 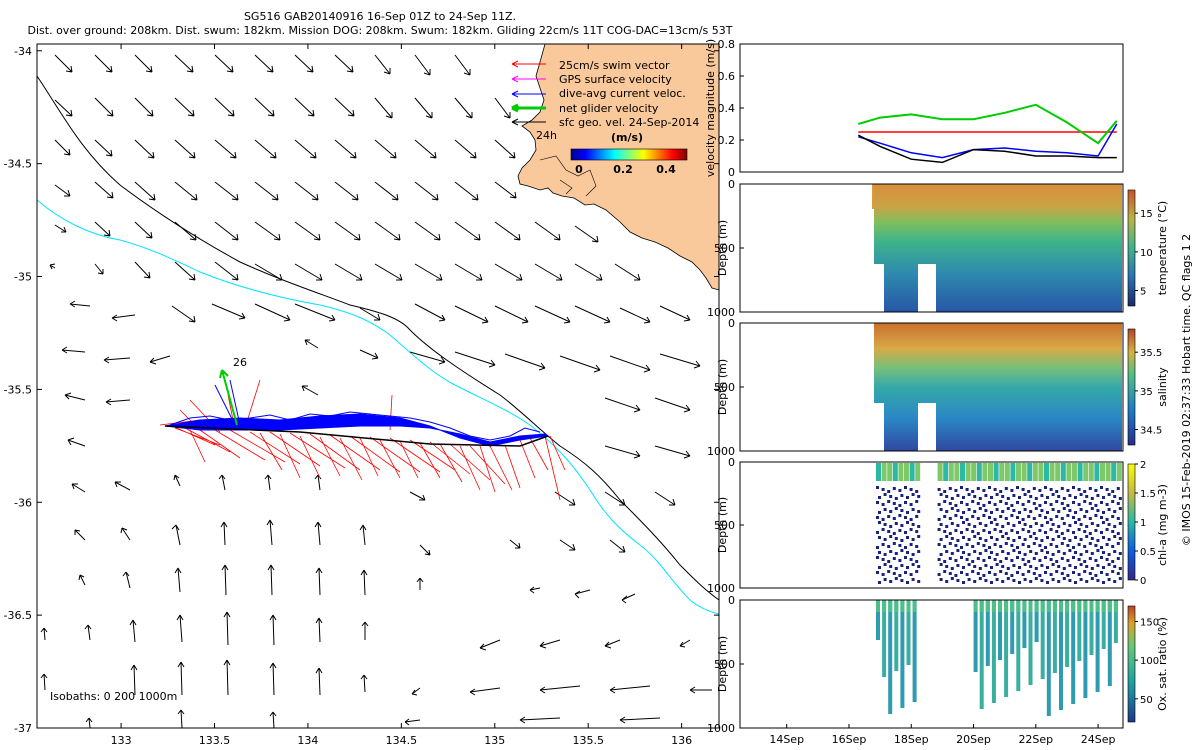 What do you see at coordinates (1149, 661) in the screenshot?
I see `colorbar-tick-label: 100` at bounding box center [1149, 661].